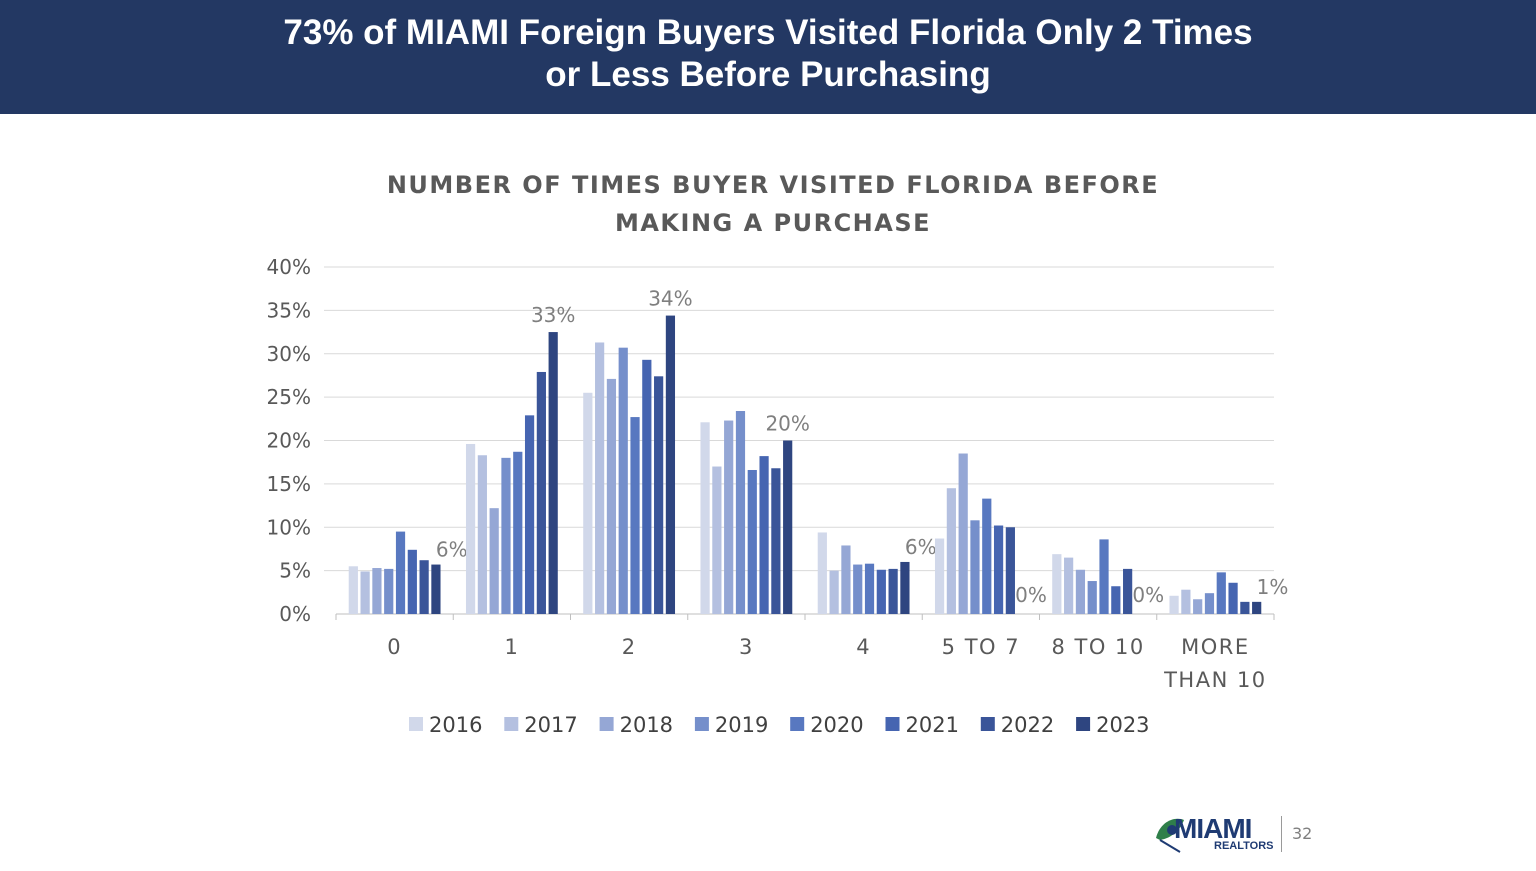 The height and width of the screenshot is (871, 1536). I want to click on miami-realtors-logo: MIAMI REALTORS, so click(1213, 834).